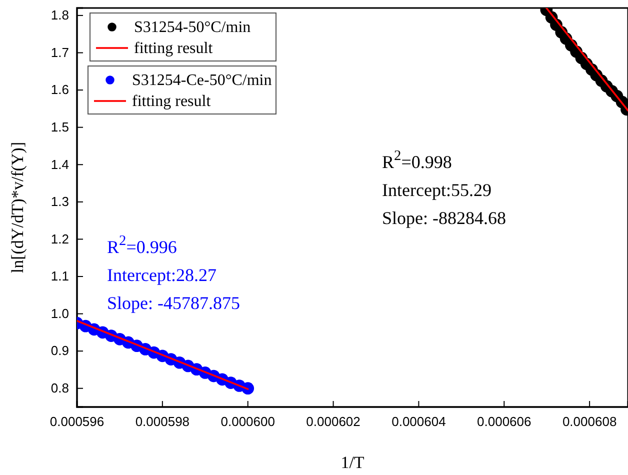  Describe the element at coordinates (589, 422) in the screenshot. I see `x-tick-label: 0.000608` at that location.